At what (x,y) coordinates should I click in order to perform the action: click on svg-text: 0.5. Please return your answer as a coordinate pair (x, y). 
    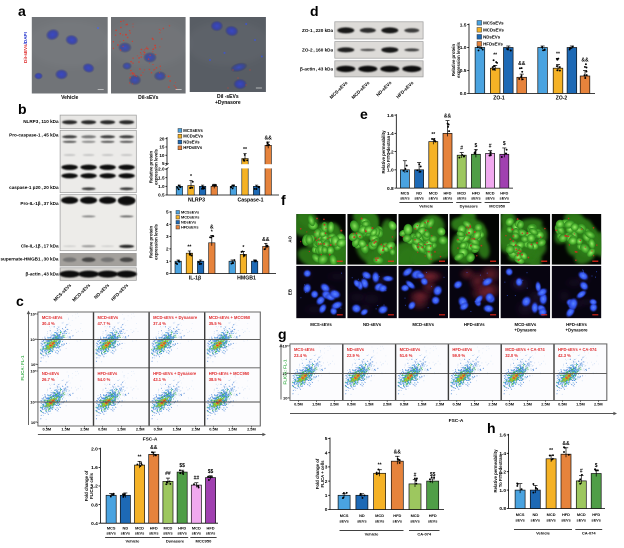
    Looking at the image, I should click on (161, 195).